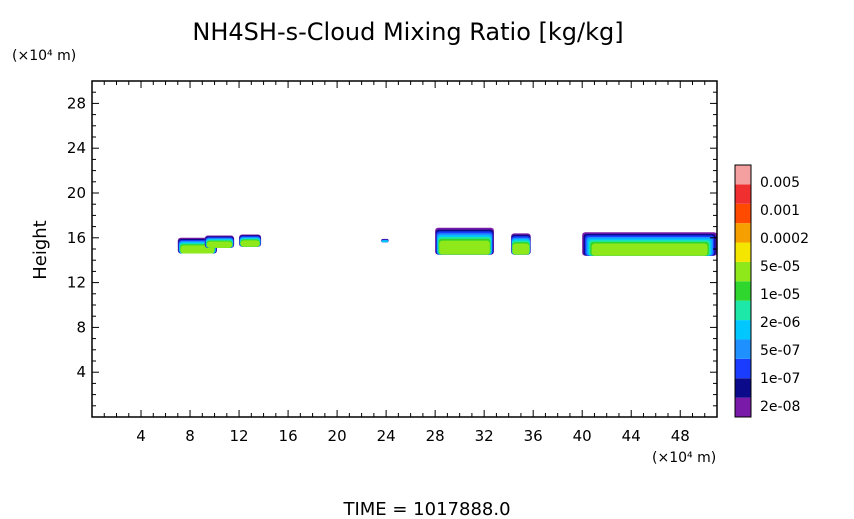 This screenshot has width=854, height=519. Describe the element at coordinates (76, 283) in the screenshot. I see `y-tick-label: 12` at that location.